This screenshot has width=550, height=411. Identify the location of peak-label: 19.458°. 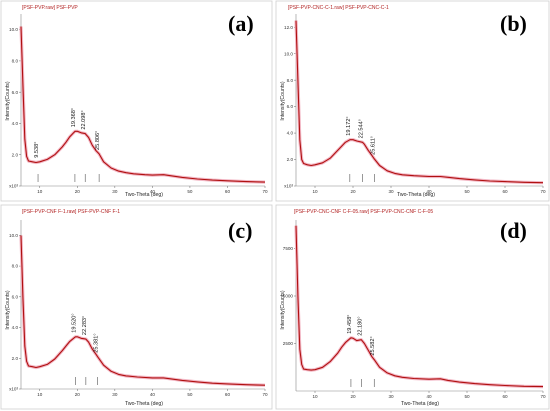
(350, 323).